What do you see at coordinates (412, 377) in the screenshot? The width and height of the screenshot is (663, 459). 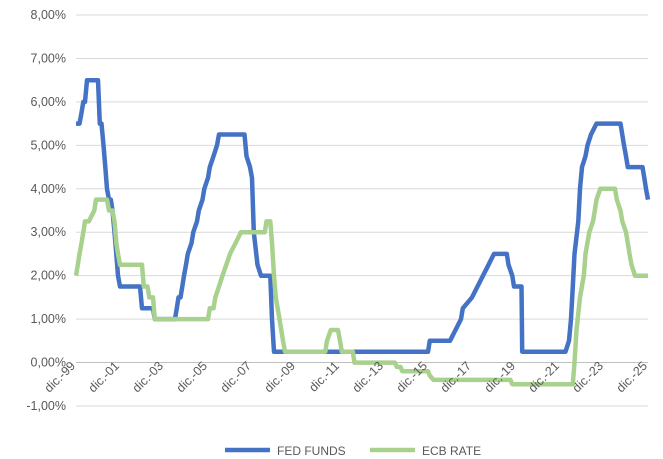 I see `x-tick-label: dic.-15` at bounding box center [412, 377].